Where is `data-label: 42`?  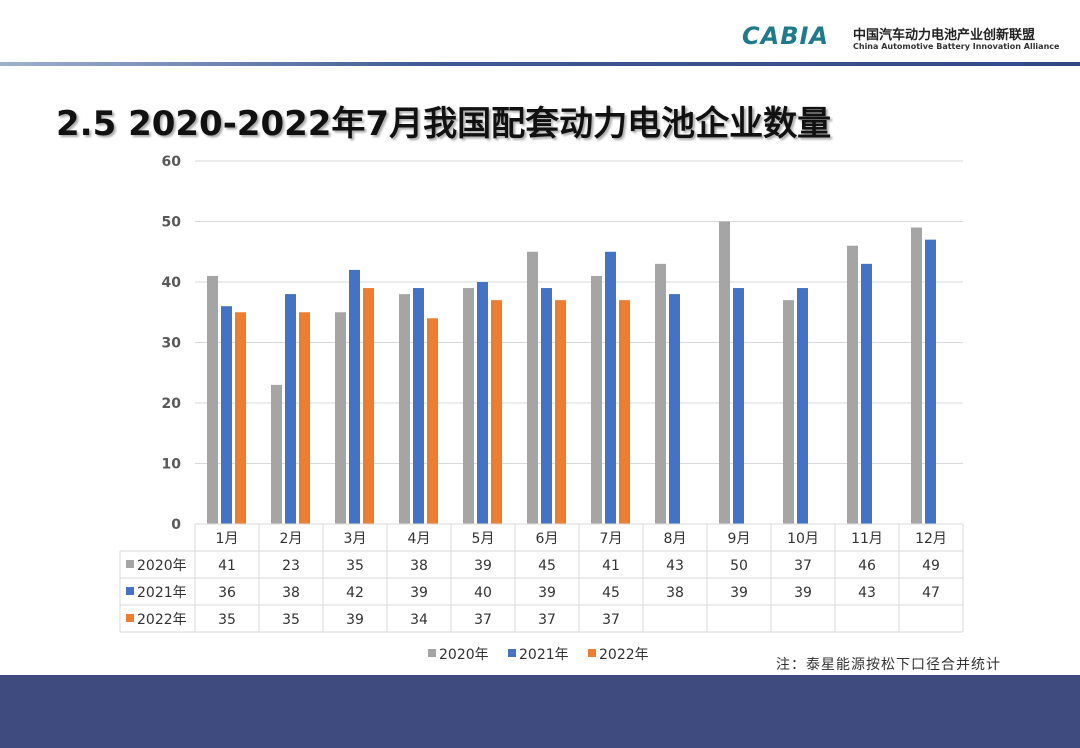 data-label: 42 is located at coordinates (355, 593).